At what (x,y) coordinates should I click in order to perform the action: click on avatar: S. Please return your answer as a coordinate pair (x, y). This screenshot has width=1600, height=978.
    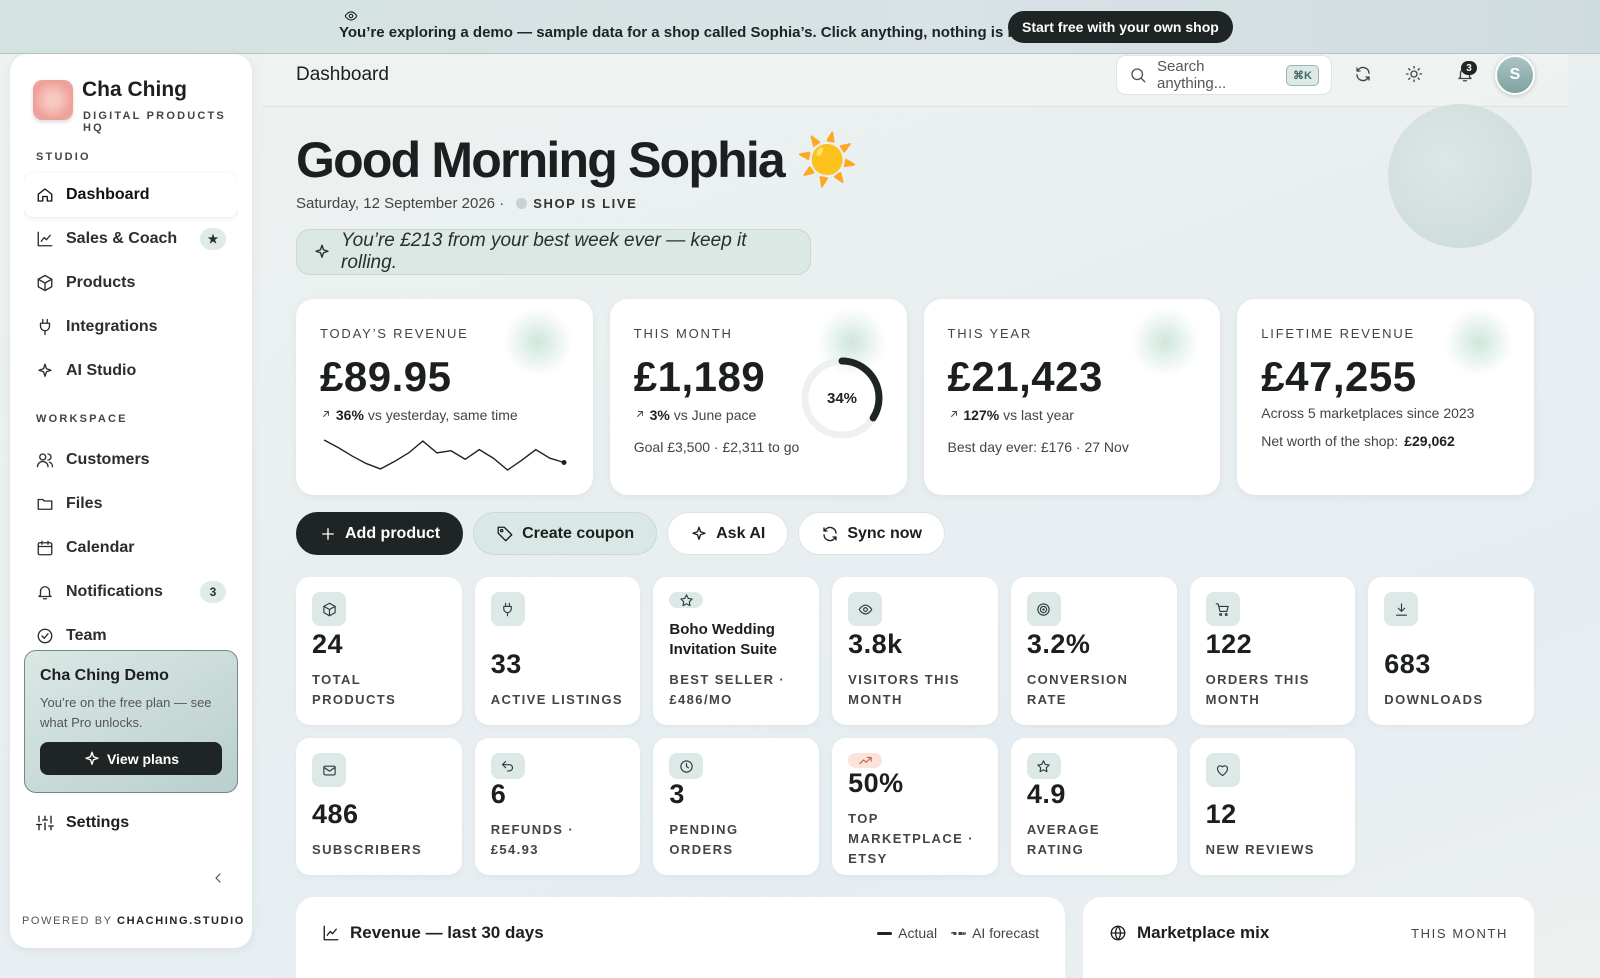
    Looking at the image, I should click on (1515, 75).